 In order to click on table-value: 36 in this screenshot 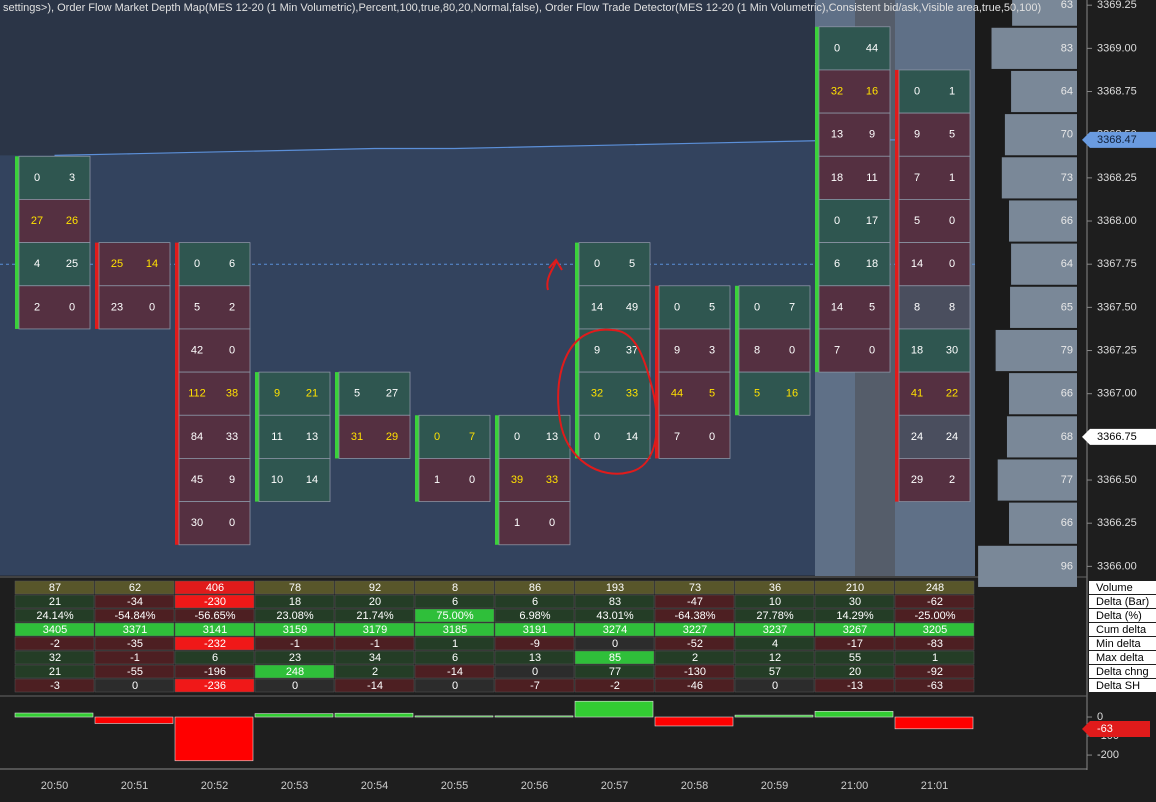, I will do `click(775, 588)`.